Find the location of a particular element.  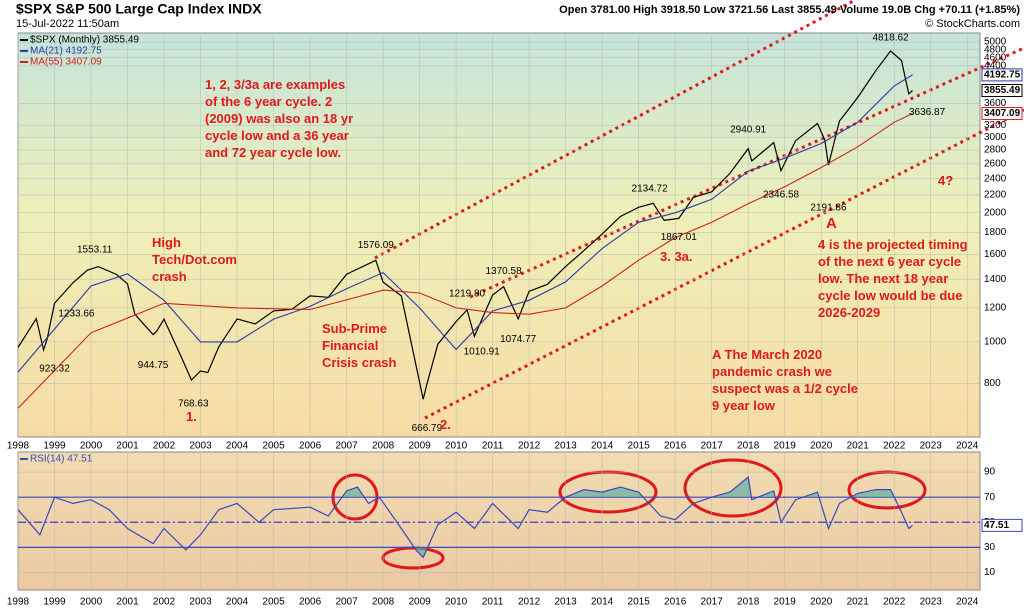

credit: © StockCharts.com is located at coordinates (972, 24).